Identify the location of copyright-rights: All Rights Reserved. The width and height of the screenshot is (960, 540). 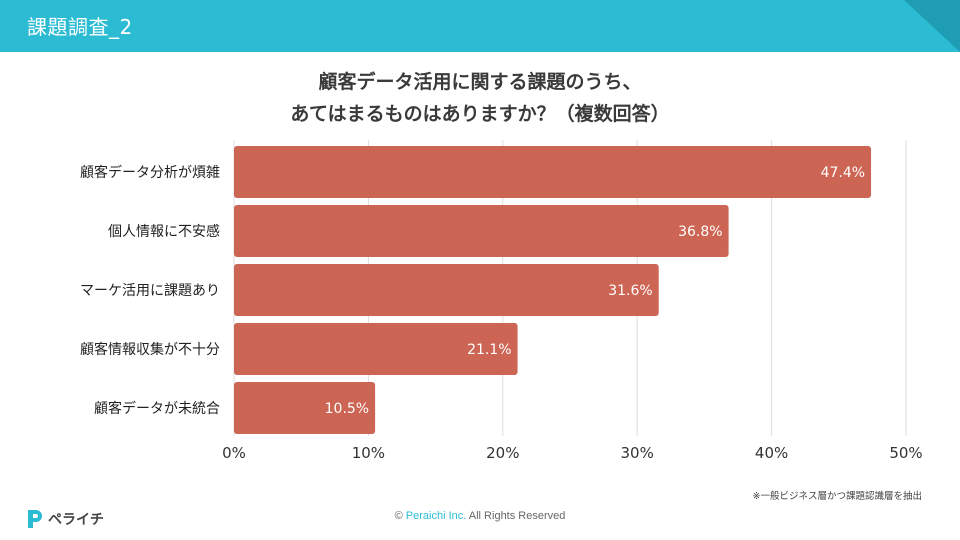
(517, 516).